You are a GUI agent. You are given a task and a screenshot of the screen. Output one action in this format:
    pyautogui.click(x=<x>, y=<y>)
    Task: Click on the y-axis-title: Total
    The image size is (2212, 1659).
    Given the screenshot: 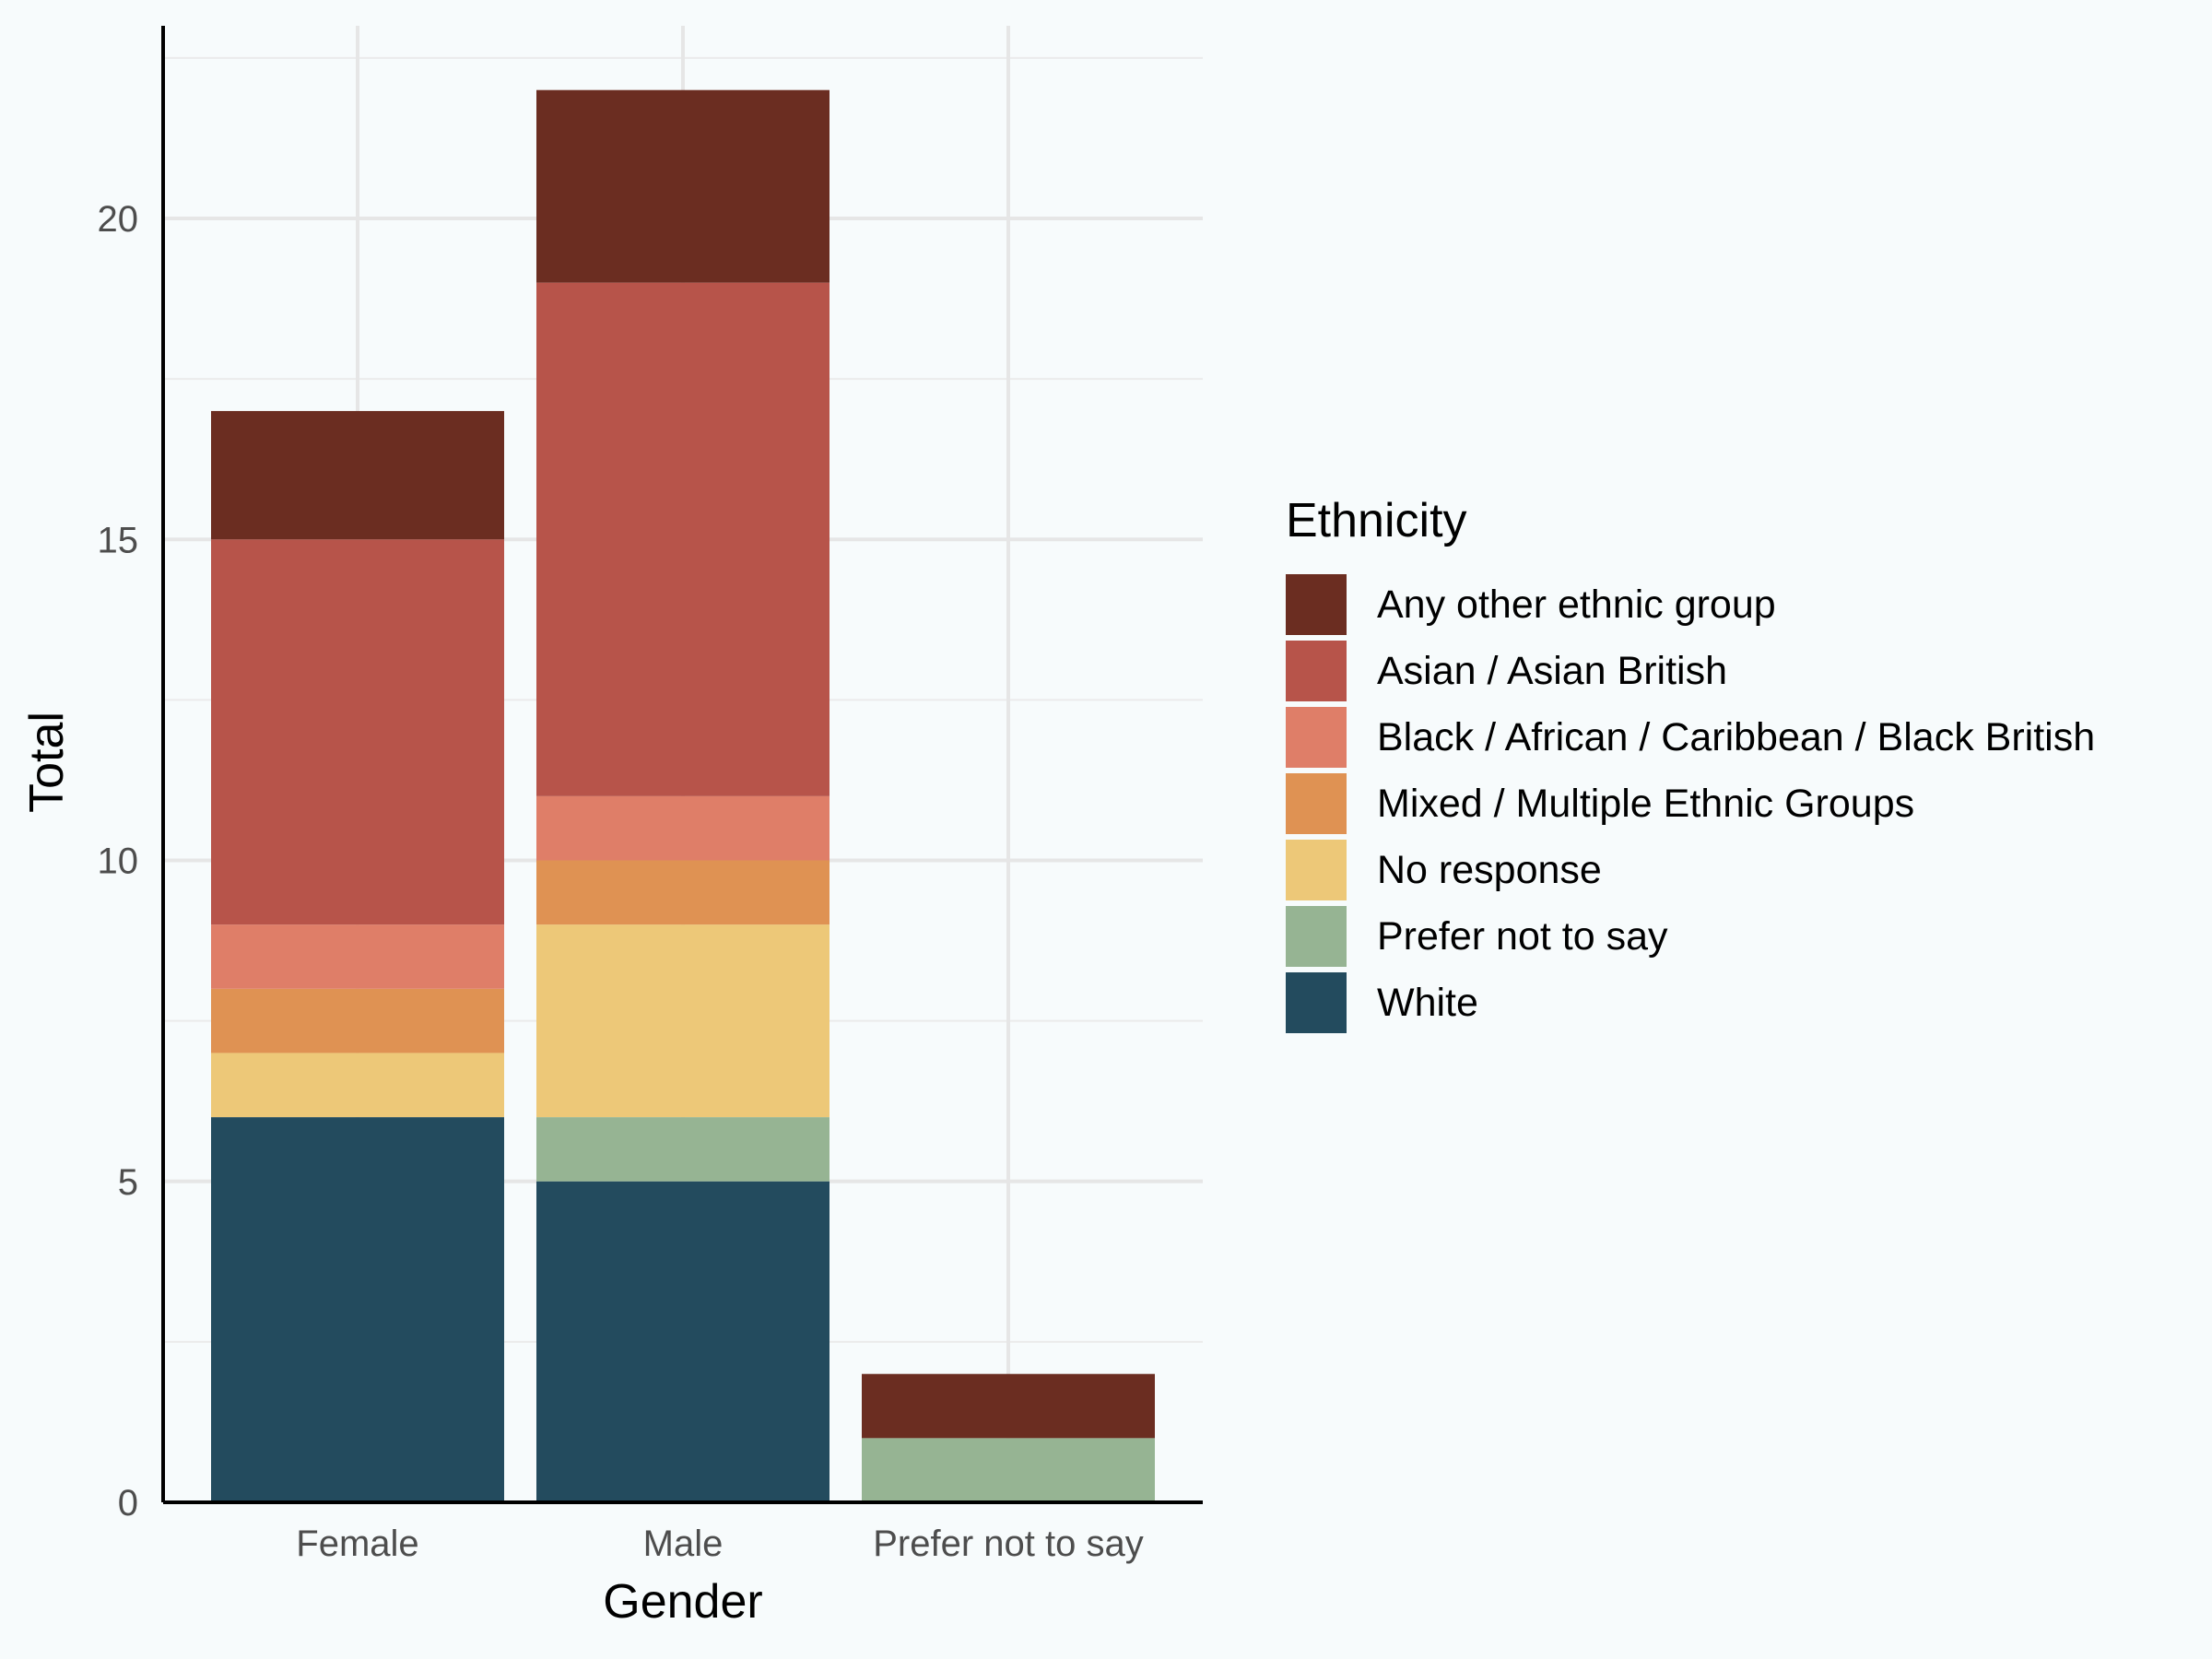 What is the action you would take?
    pyautogui.click(x=47, y=762)
    